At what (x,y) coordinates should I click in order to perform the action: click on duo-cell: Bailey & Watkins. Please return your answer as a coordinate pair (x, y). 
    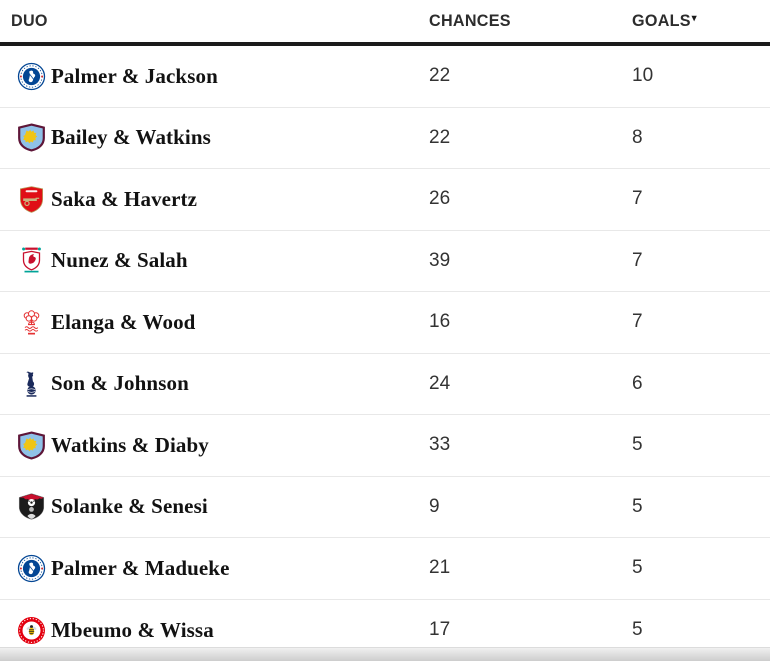
    Looking at the image, I should click on (223, 137).